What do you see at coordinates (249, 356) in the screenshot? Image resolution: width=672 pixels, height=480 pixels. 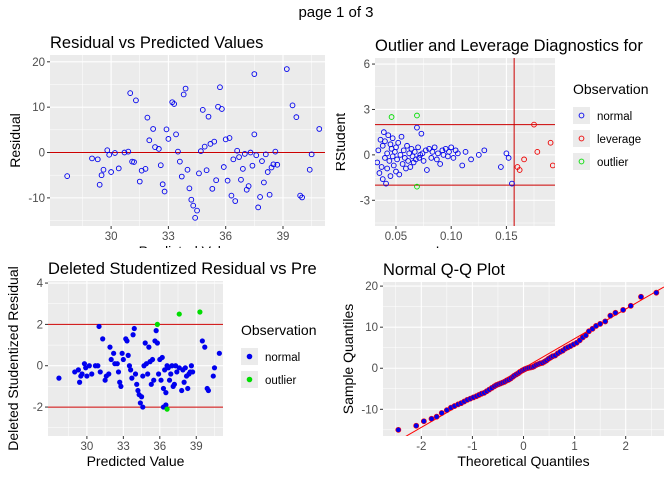 I see `legend-marker-normal` at bounding box center [249, 356].